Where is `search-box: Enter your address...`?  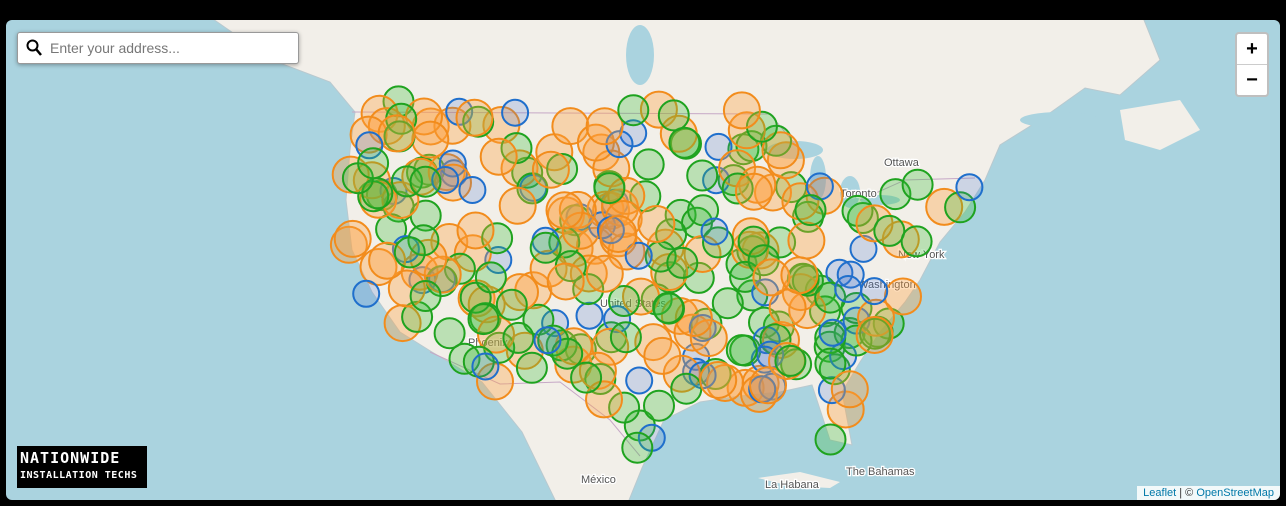 search-box: Enter your address... is located at coordinates (158, 48).